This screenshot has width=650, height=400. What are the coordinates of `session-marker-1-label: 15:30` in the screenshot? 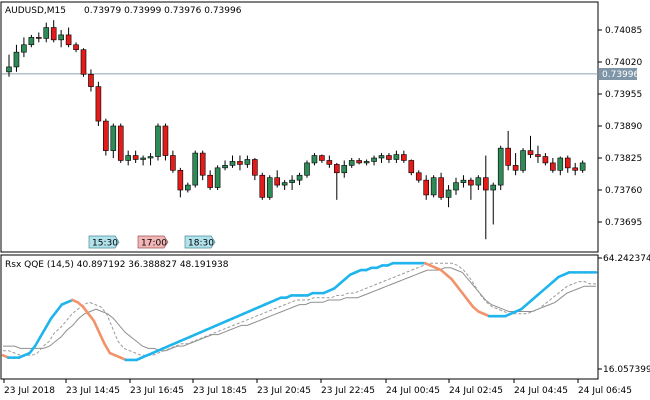 It's located at (105, 244).